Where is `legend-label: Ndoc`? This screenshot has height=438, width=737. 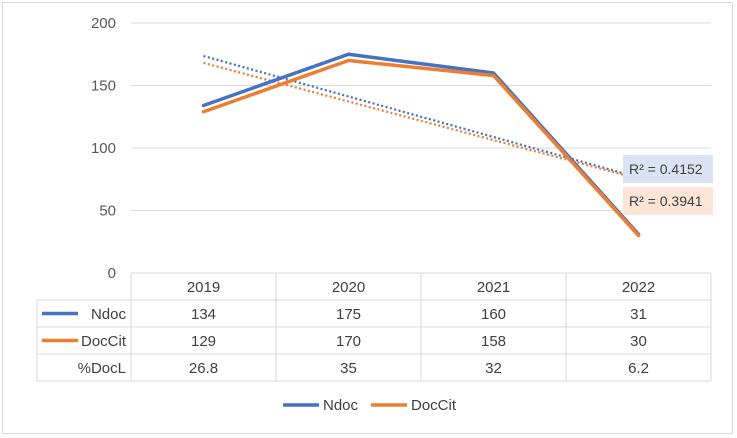 legend-label: Ndoc is located at coordinates (341, 405).